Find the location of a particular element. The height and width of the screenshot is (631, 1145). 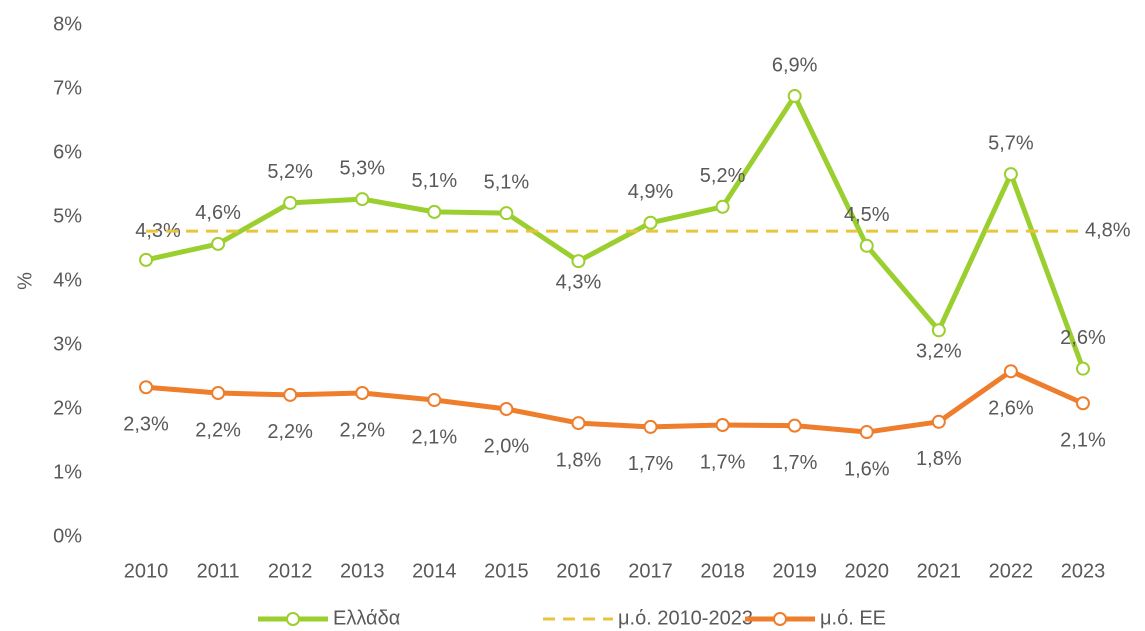

x-tick-label: 2018 is located at coordinates (722, 571).